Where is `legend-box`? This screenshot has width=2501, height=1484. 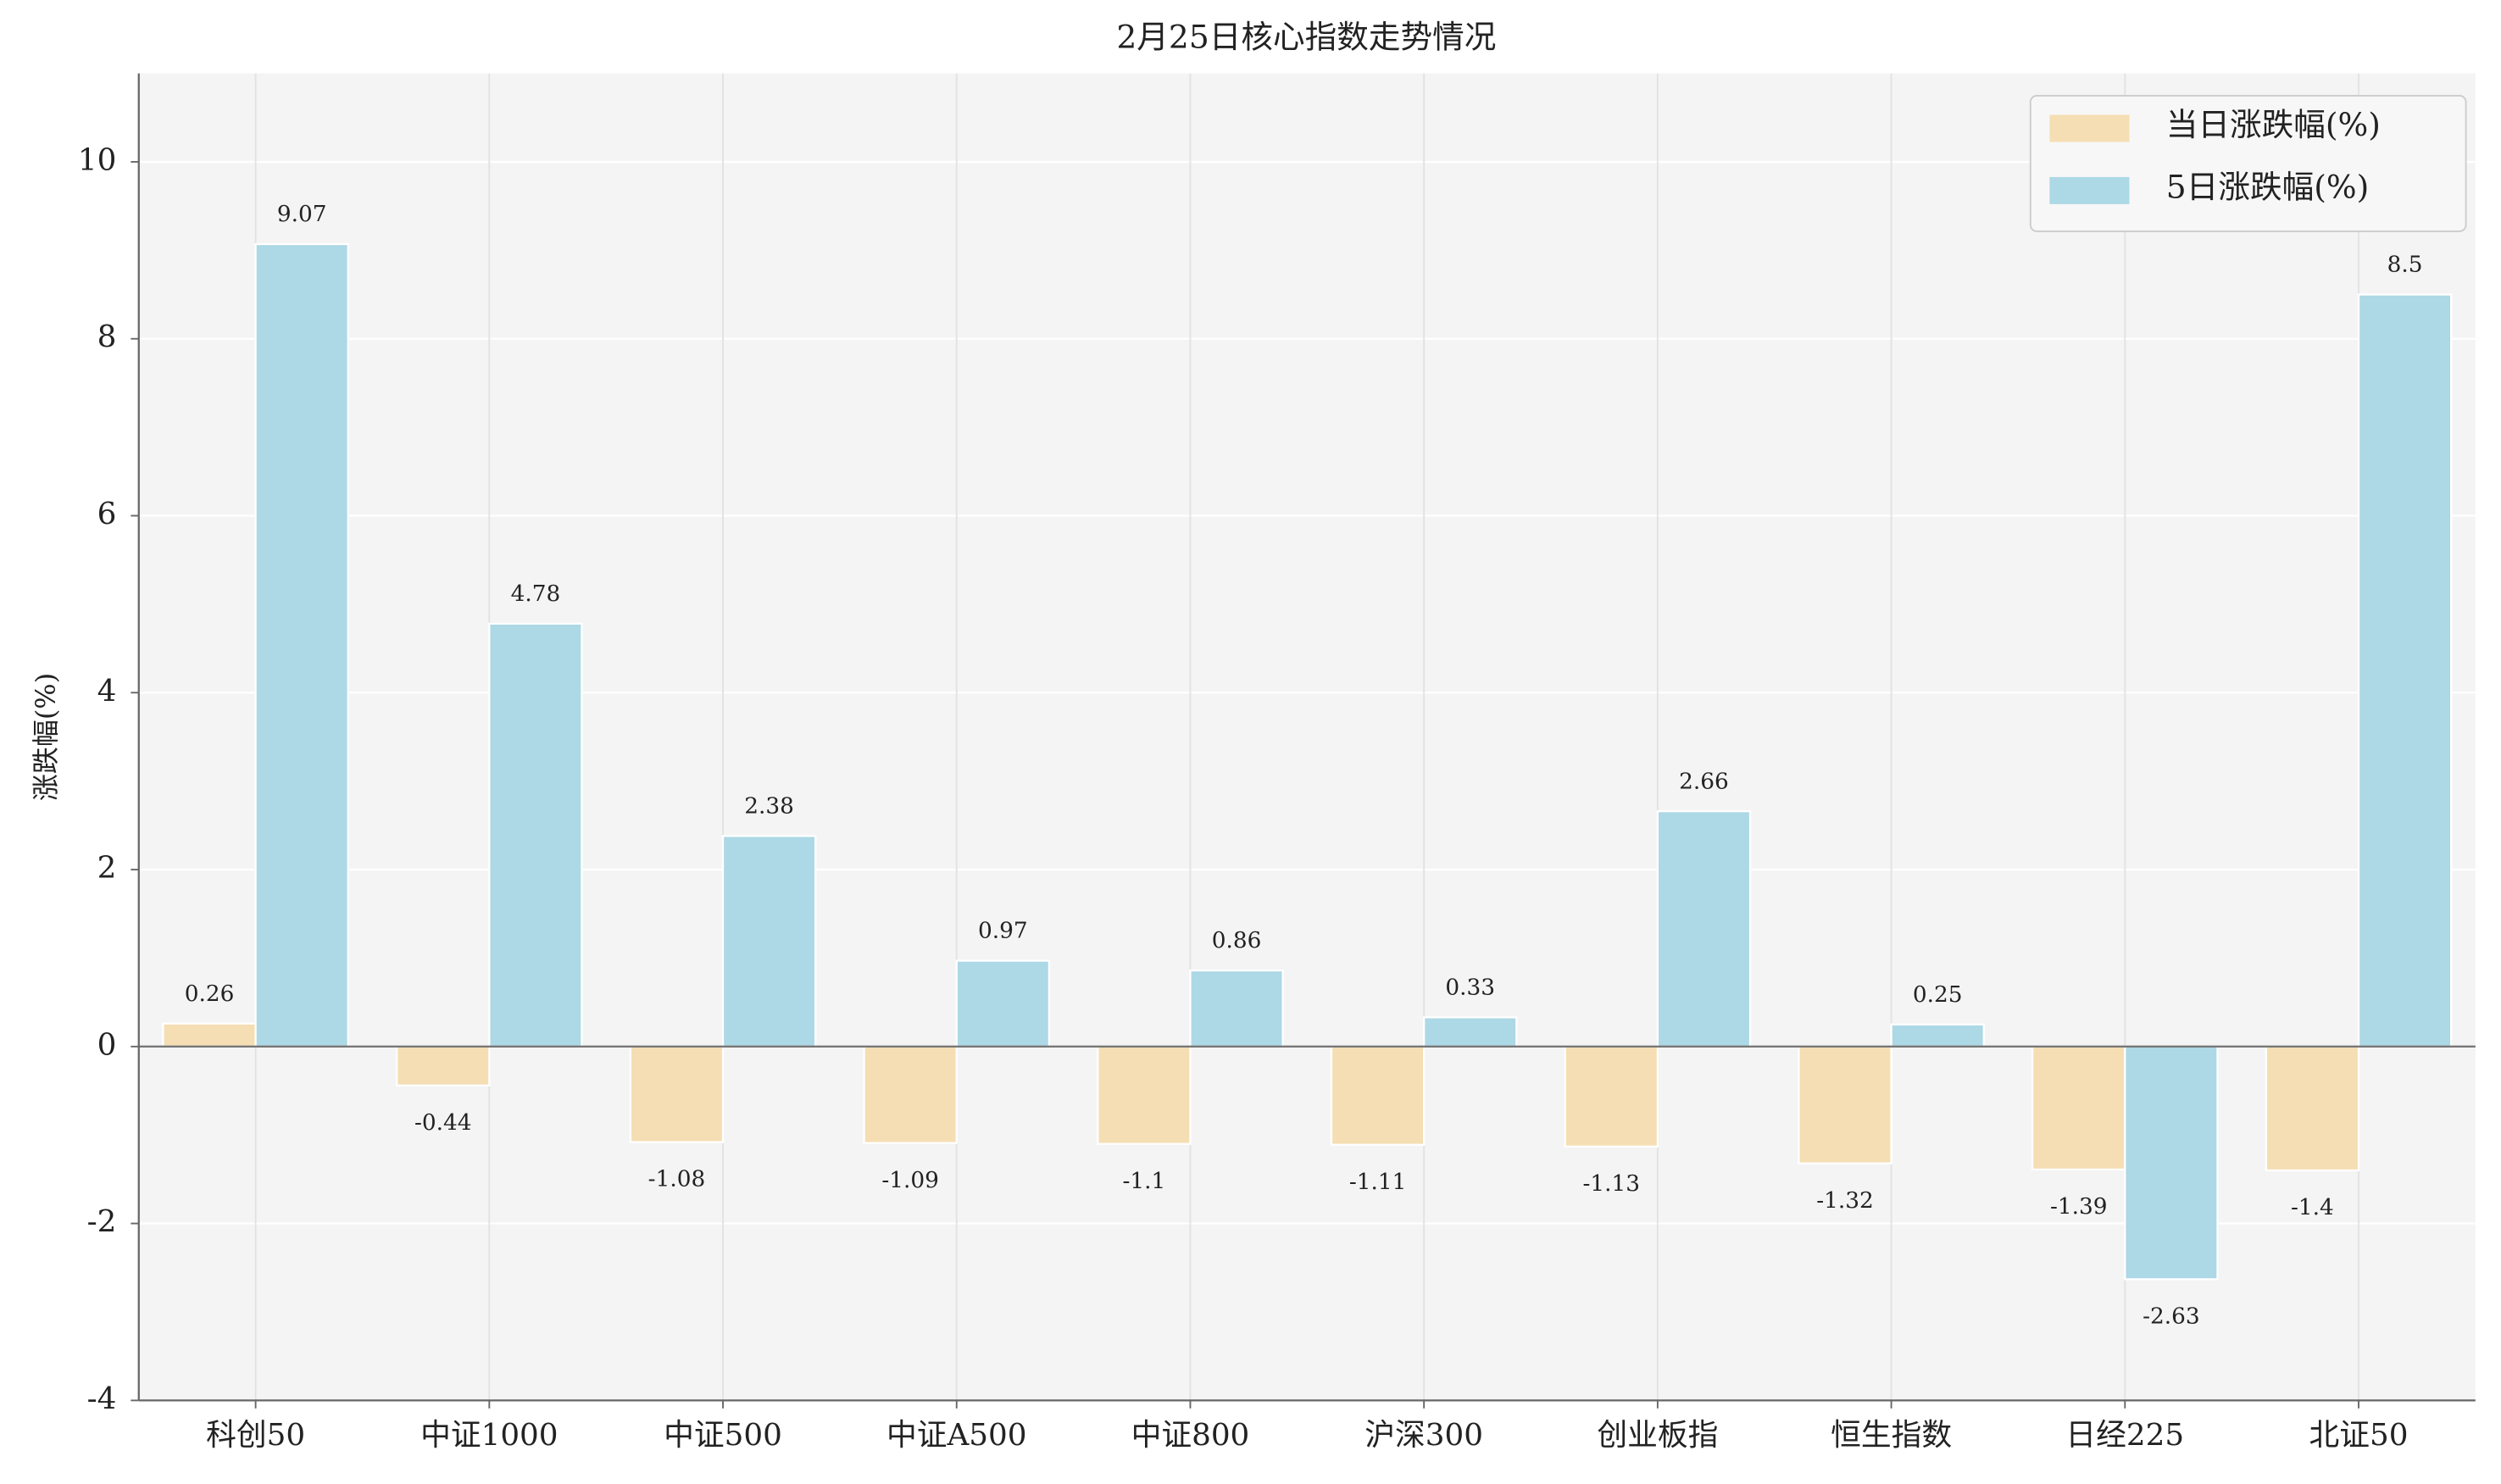
legend-box is located at coordinates (2248, 163).